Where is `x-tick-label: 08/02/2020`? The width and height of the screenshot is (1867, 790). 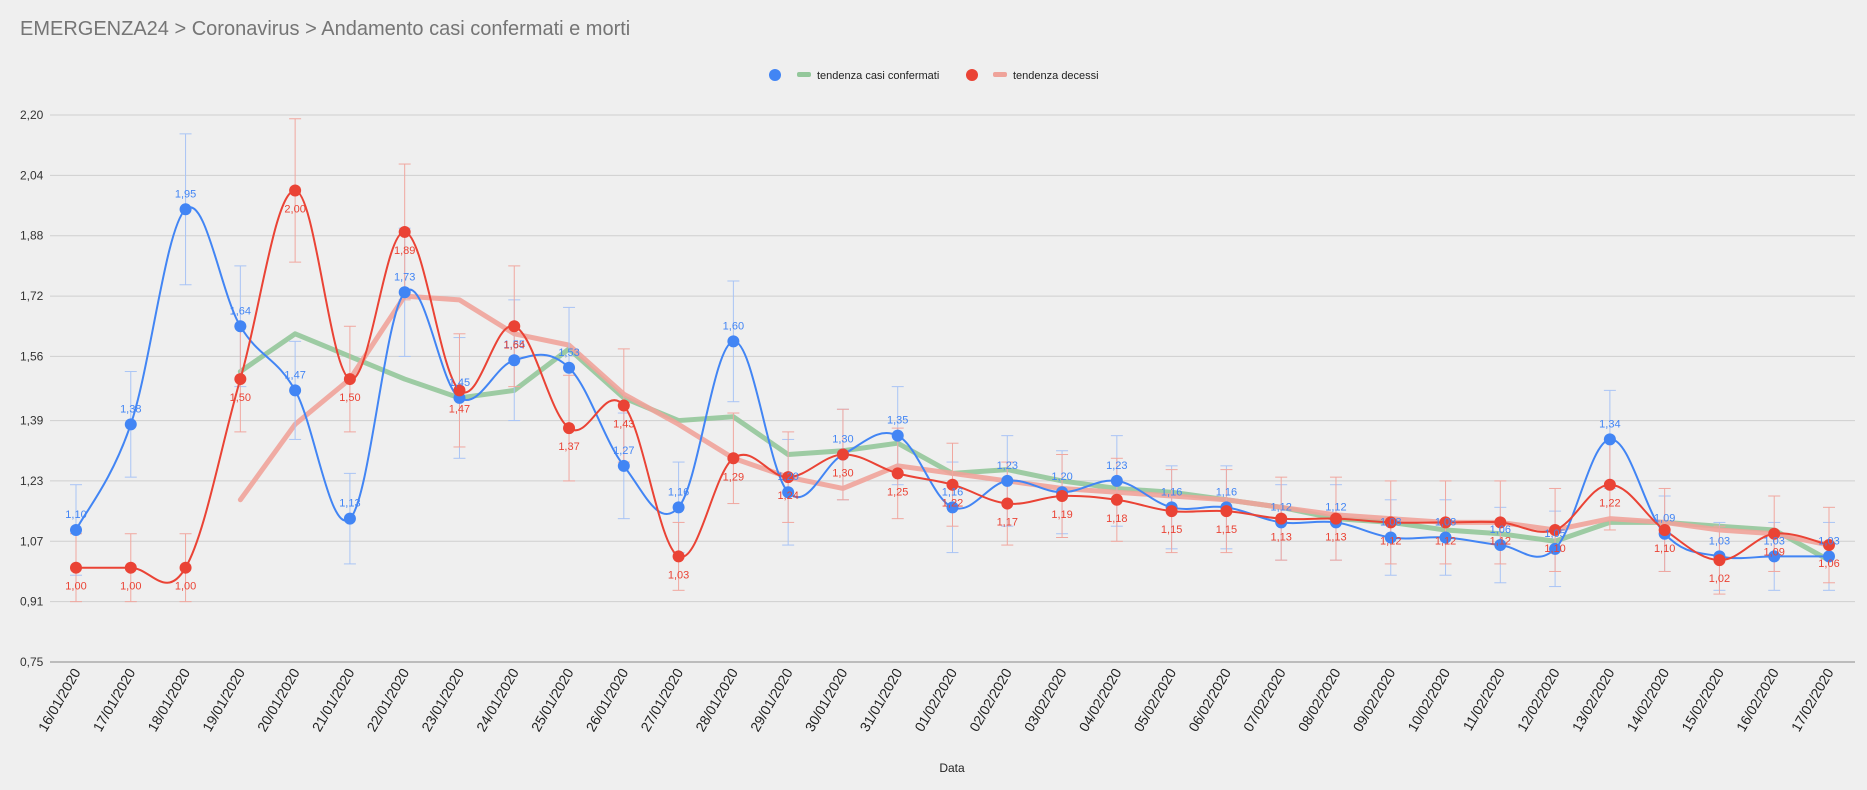
x-tick-label: 08/02/2020 is located at coordinates (1319, 699).